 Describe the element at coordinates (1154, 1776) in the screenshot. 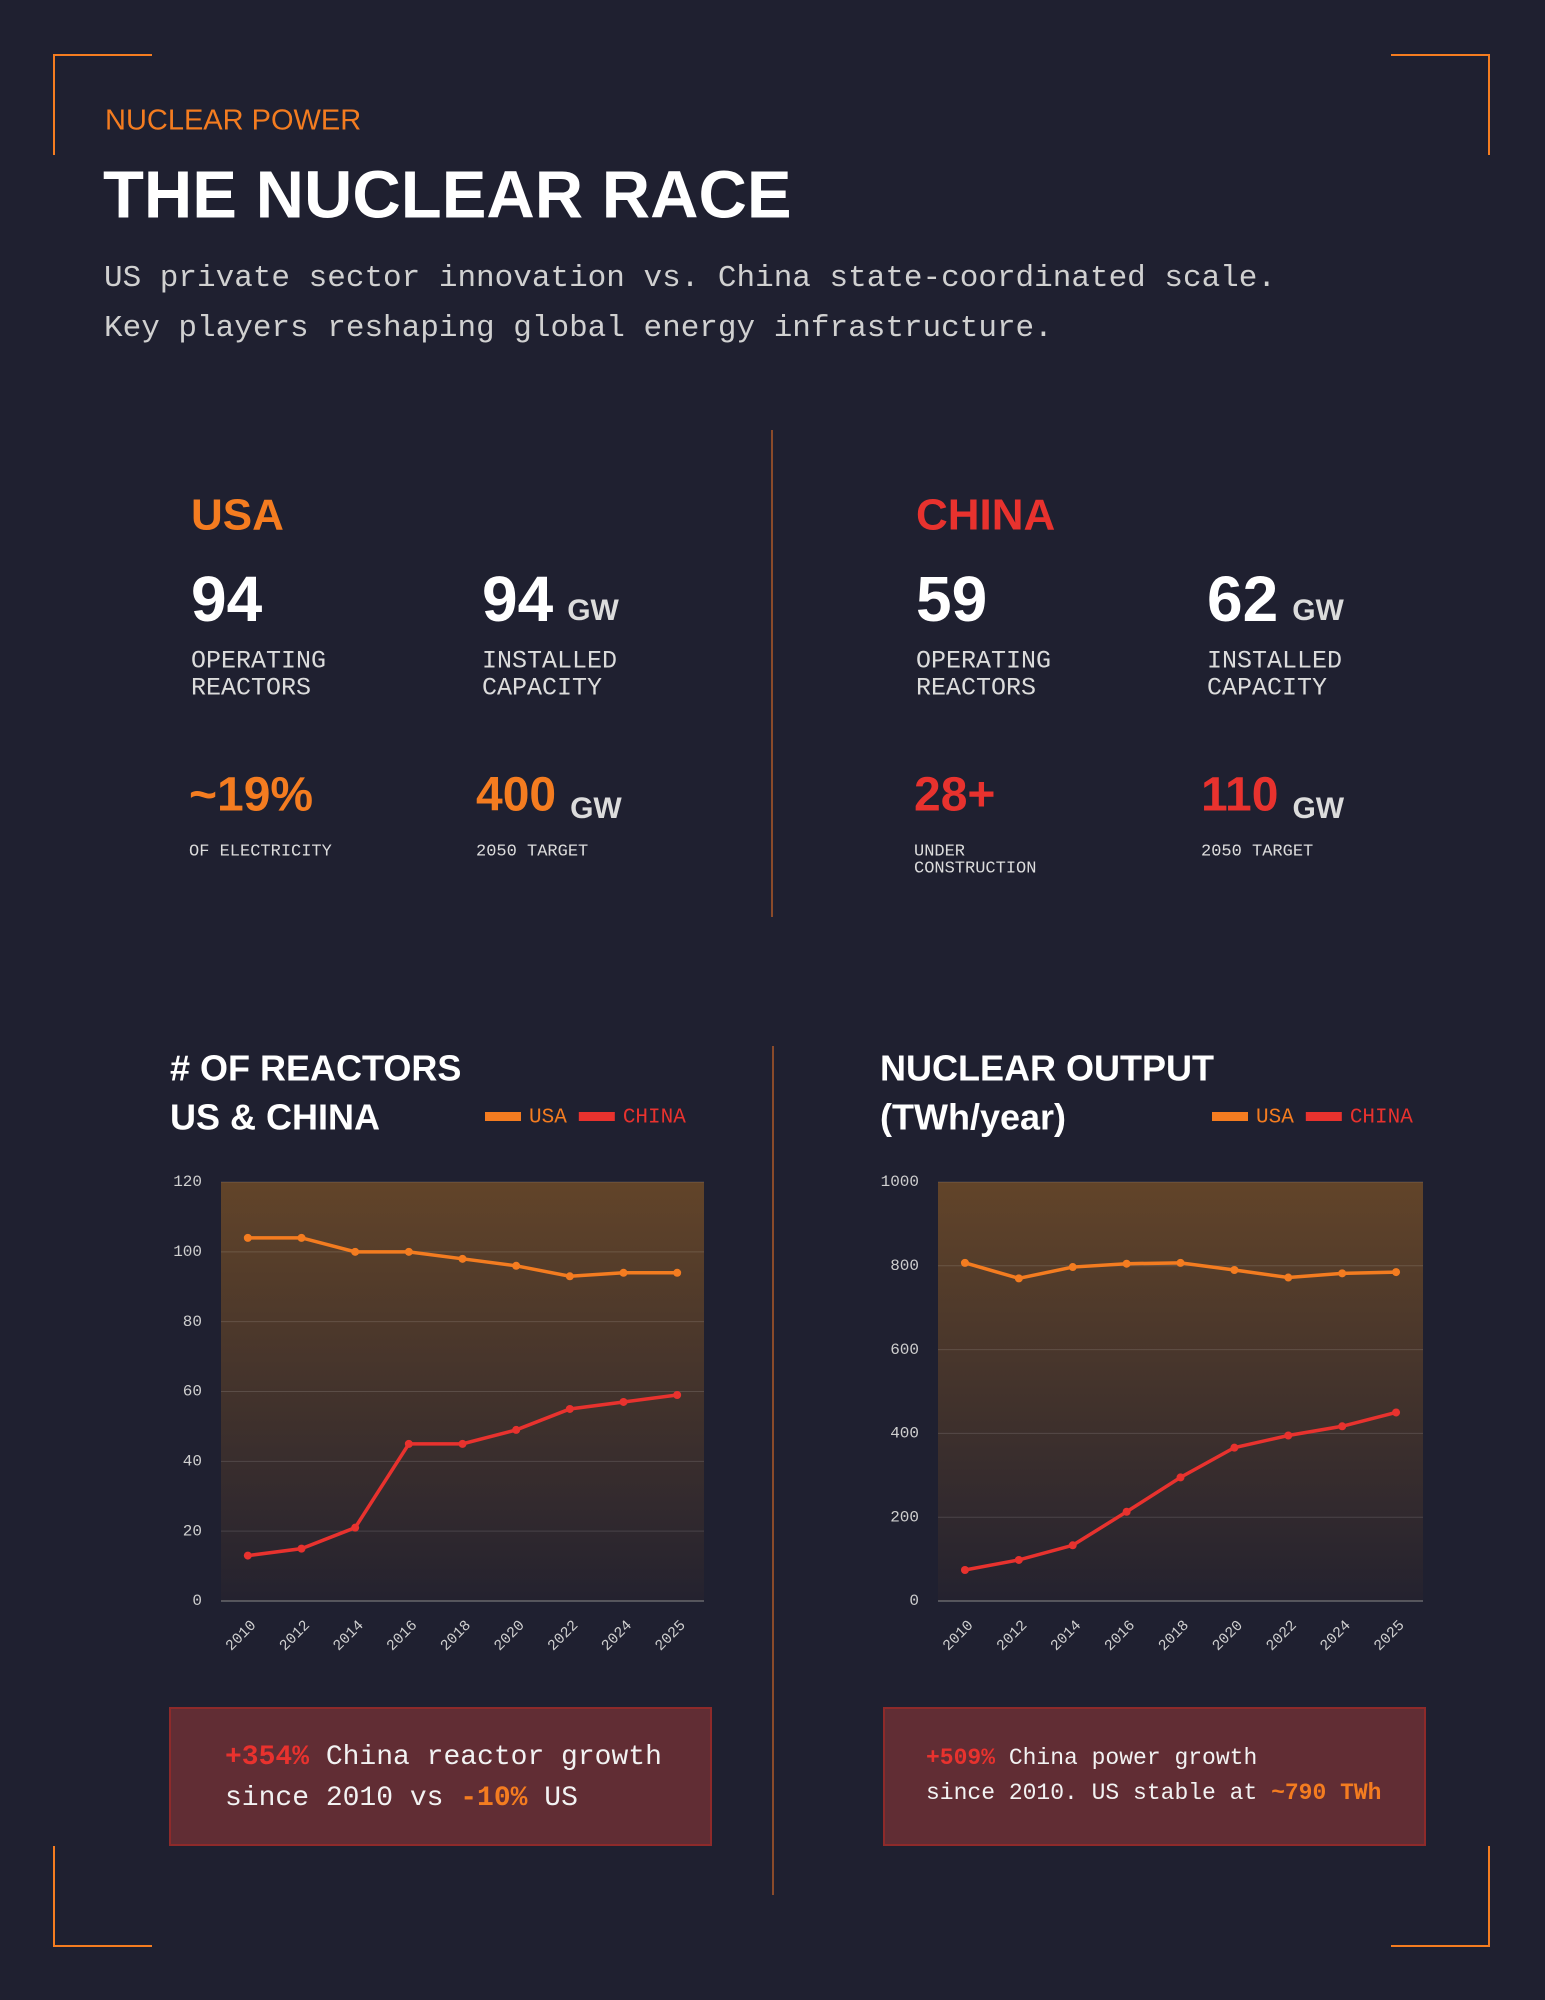

I see `callout-box` at that location.